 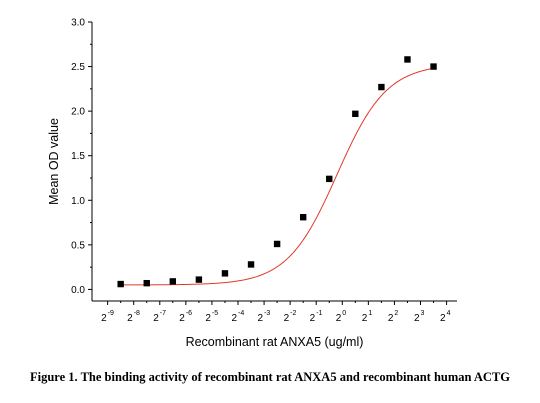 I want to click on y-tick-label: 1.0, so click(x=78, y=201).